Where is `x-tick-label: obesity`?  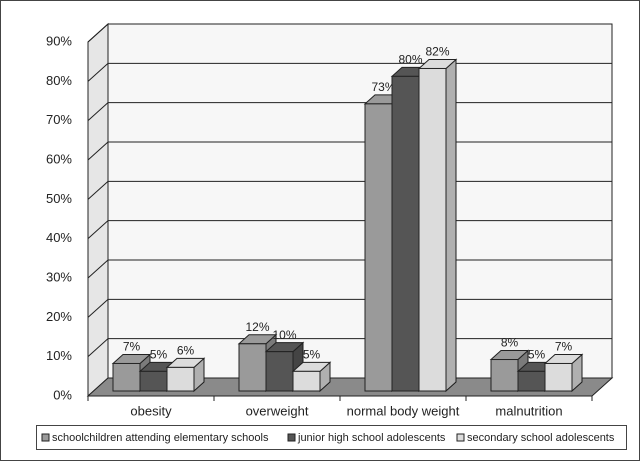 x-tick-label: obesity is located at coordinates (151, 410).